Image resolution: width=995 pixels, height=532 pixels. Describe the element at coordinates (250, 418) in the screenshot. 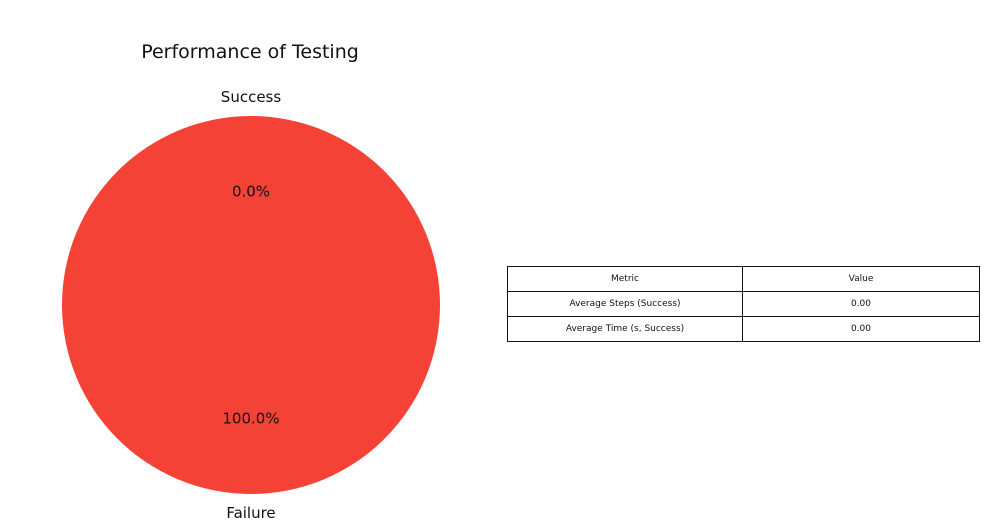

I see `slice-percent-failure: 100.0%` at that location.